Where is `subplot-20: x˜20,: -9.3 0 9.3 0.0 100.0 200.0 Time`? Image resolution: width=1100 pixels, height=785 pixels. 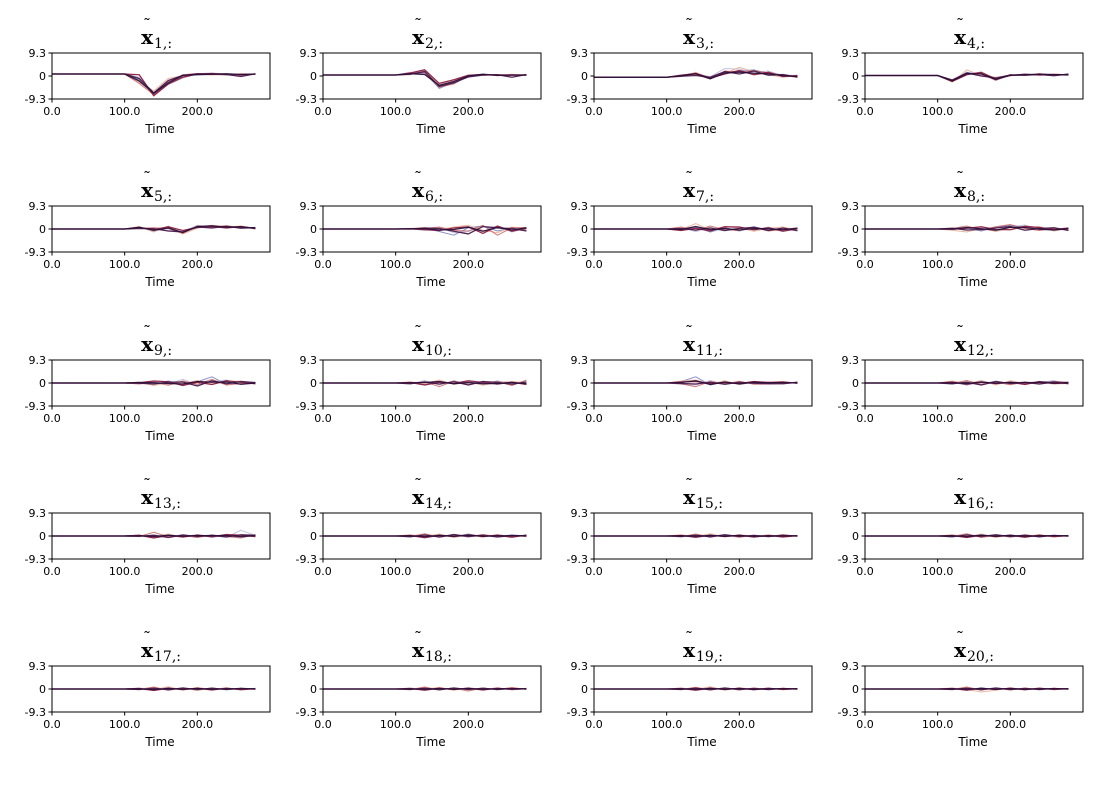 subplot-20: x˜20,: -9.3 0 9.3 0.0 100.0 200.0 Time is located at coordinates (961, 688).